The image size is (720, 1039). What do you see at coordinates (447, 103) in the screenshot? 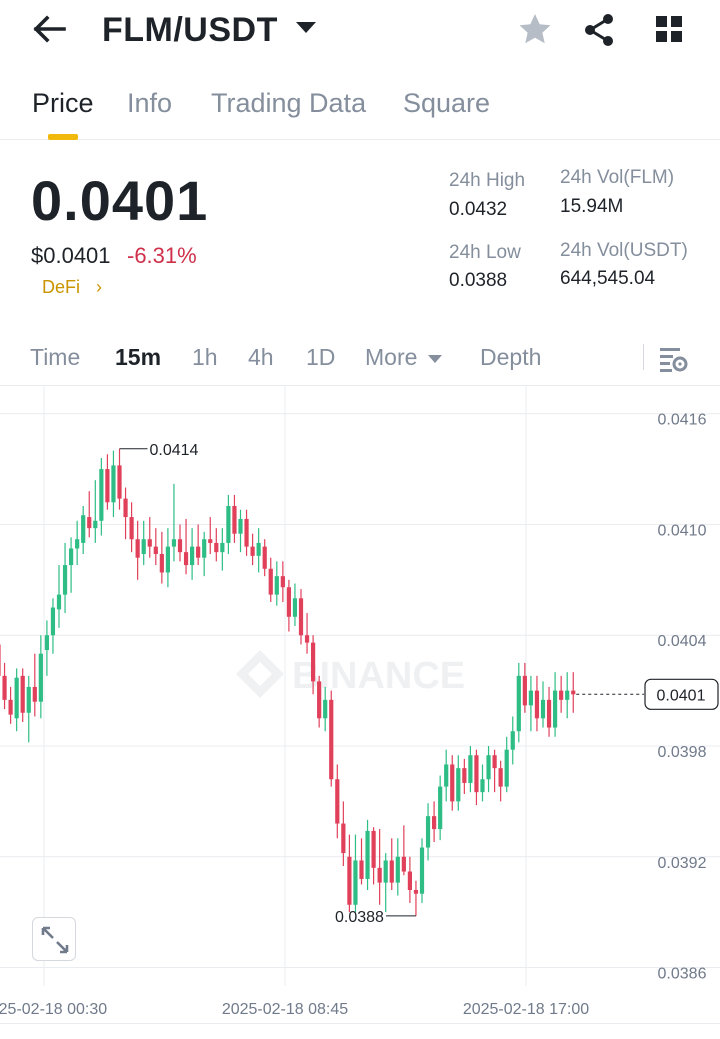
I see `tab-square: Square` at bounding box center [447, 103].